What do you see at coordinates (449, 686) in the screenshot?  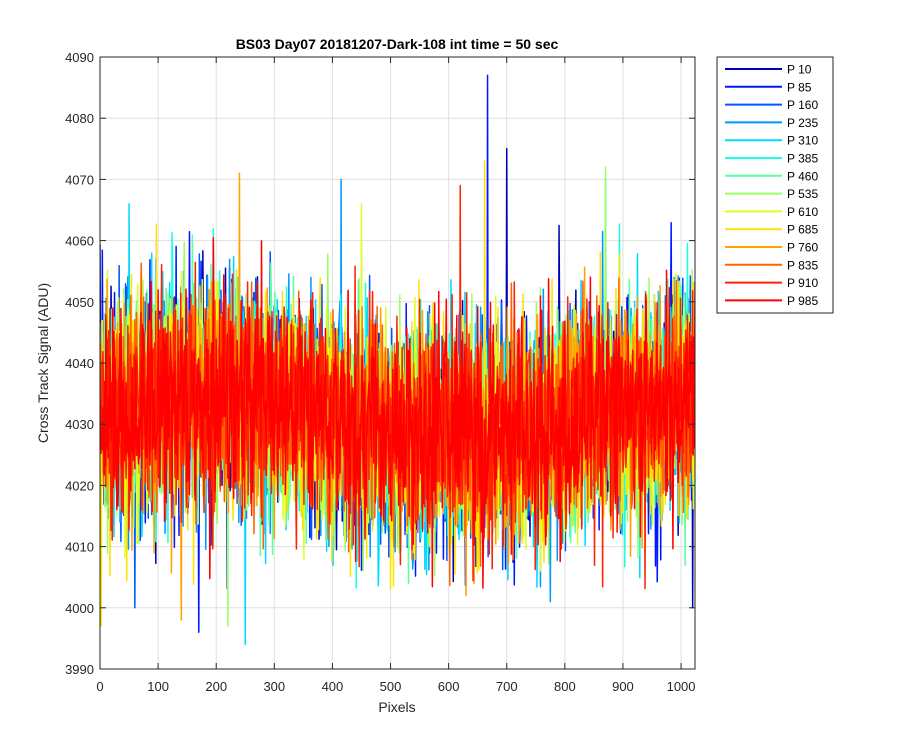 I see `x-tick-label: 600` at bounding box center [449, 686].